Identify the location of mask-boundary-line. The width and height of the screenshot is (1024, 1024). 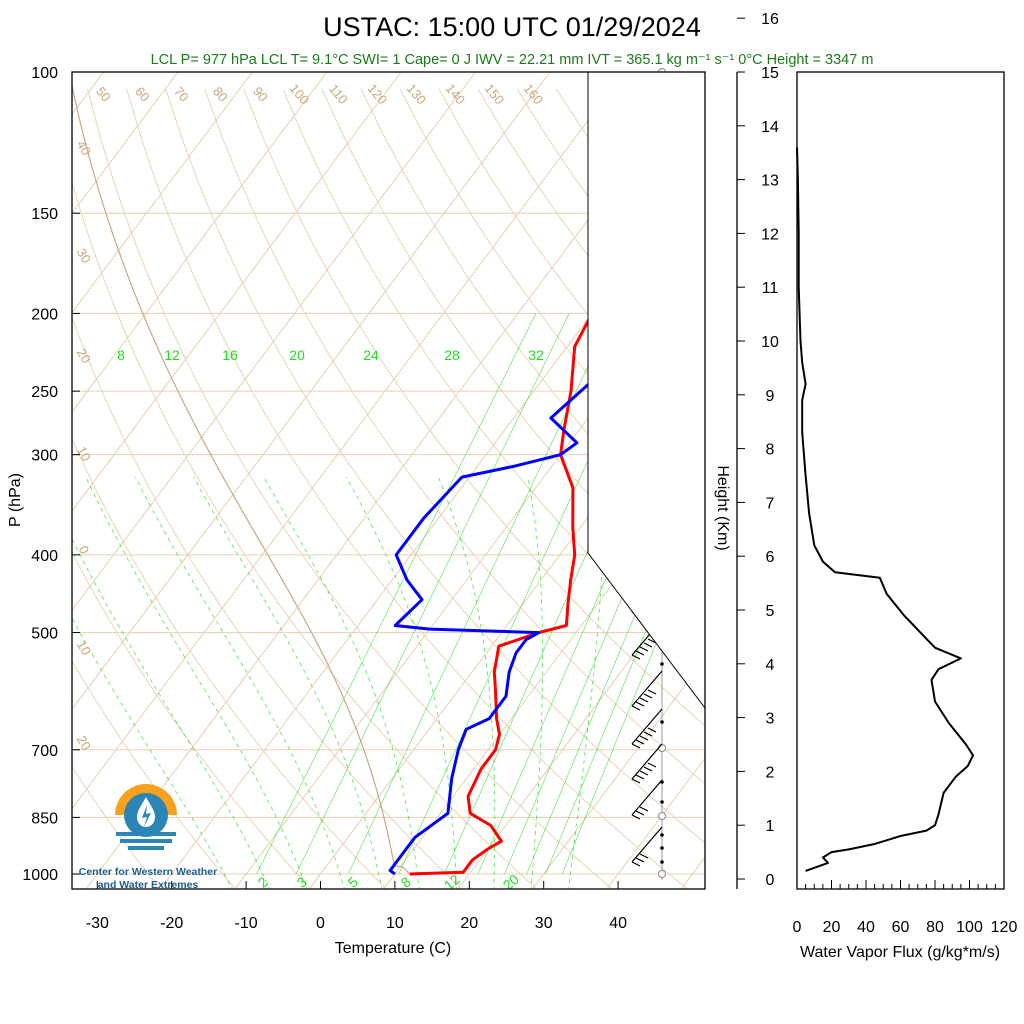
(646, 390).